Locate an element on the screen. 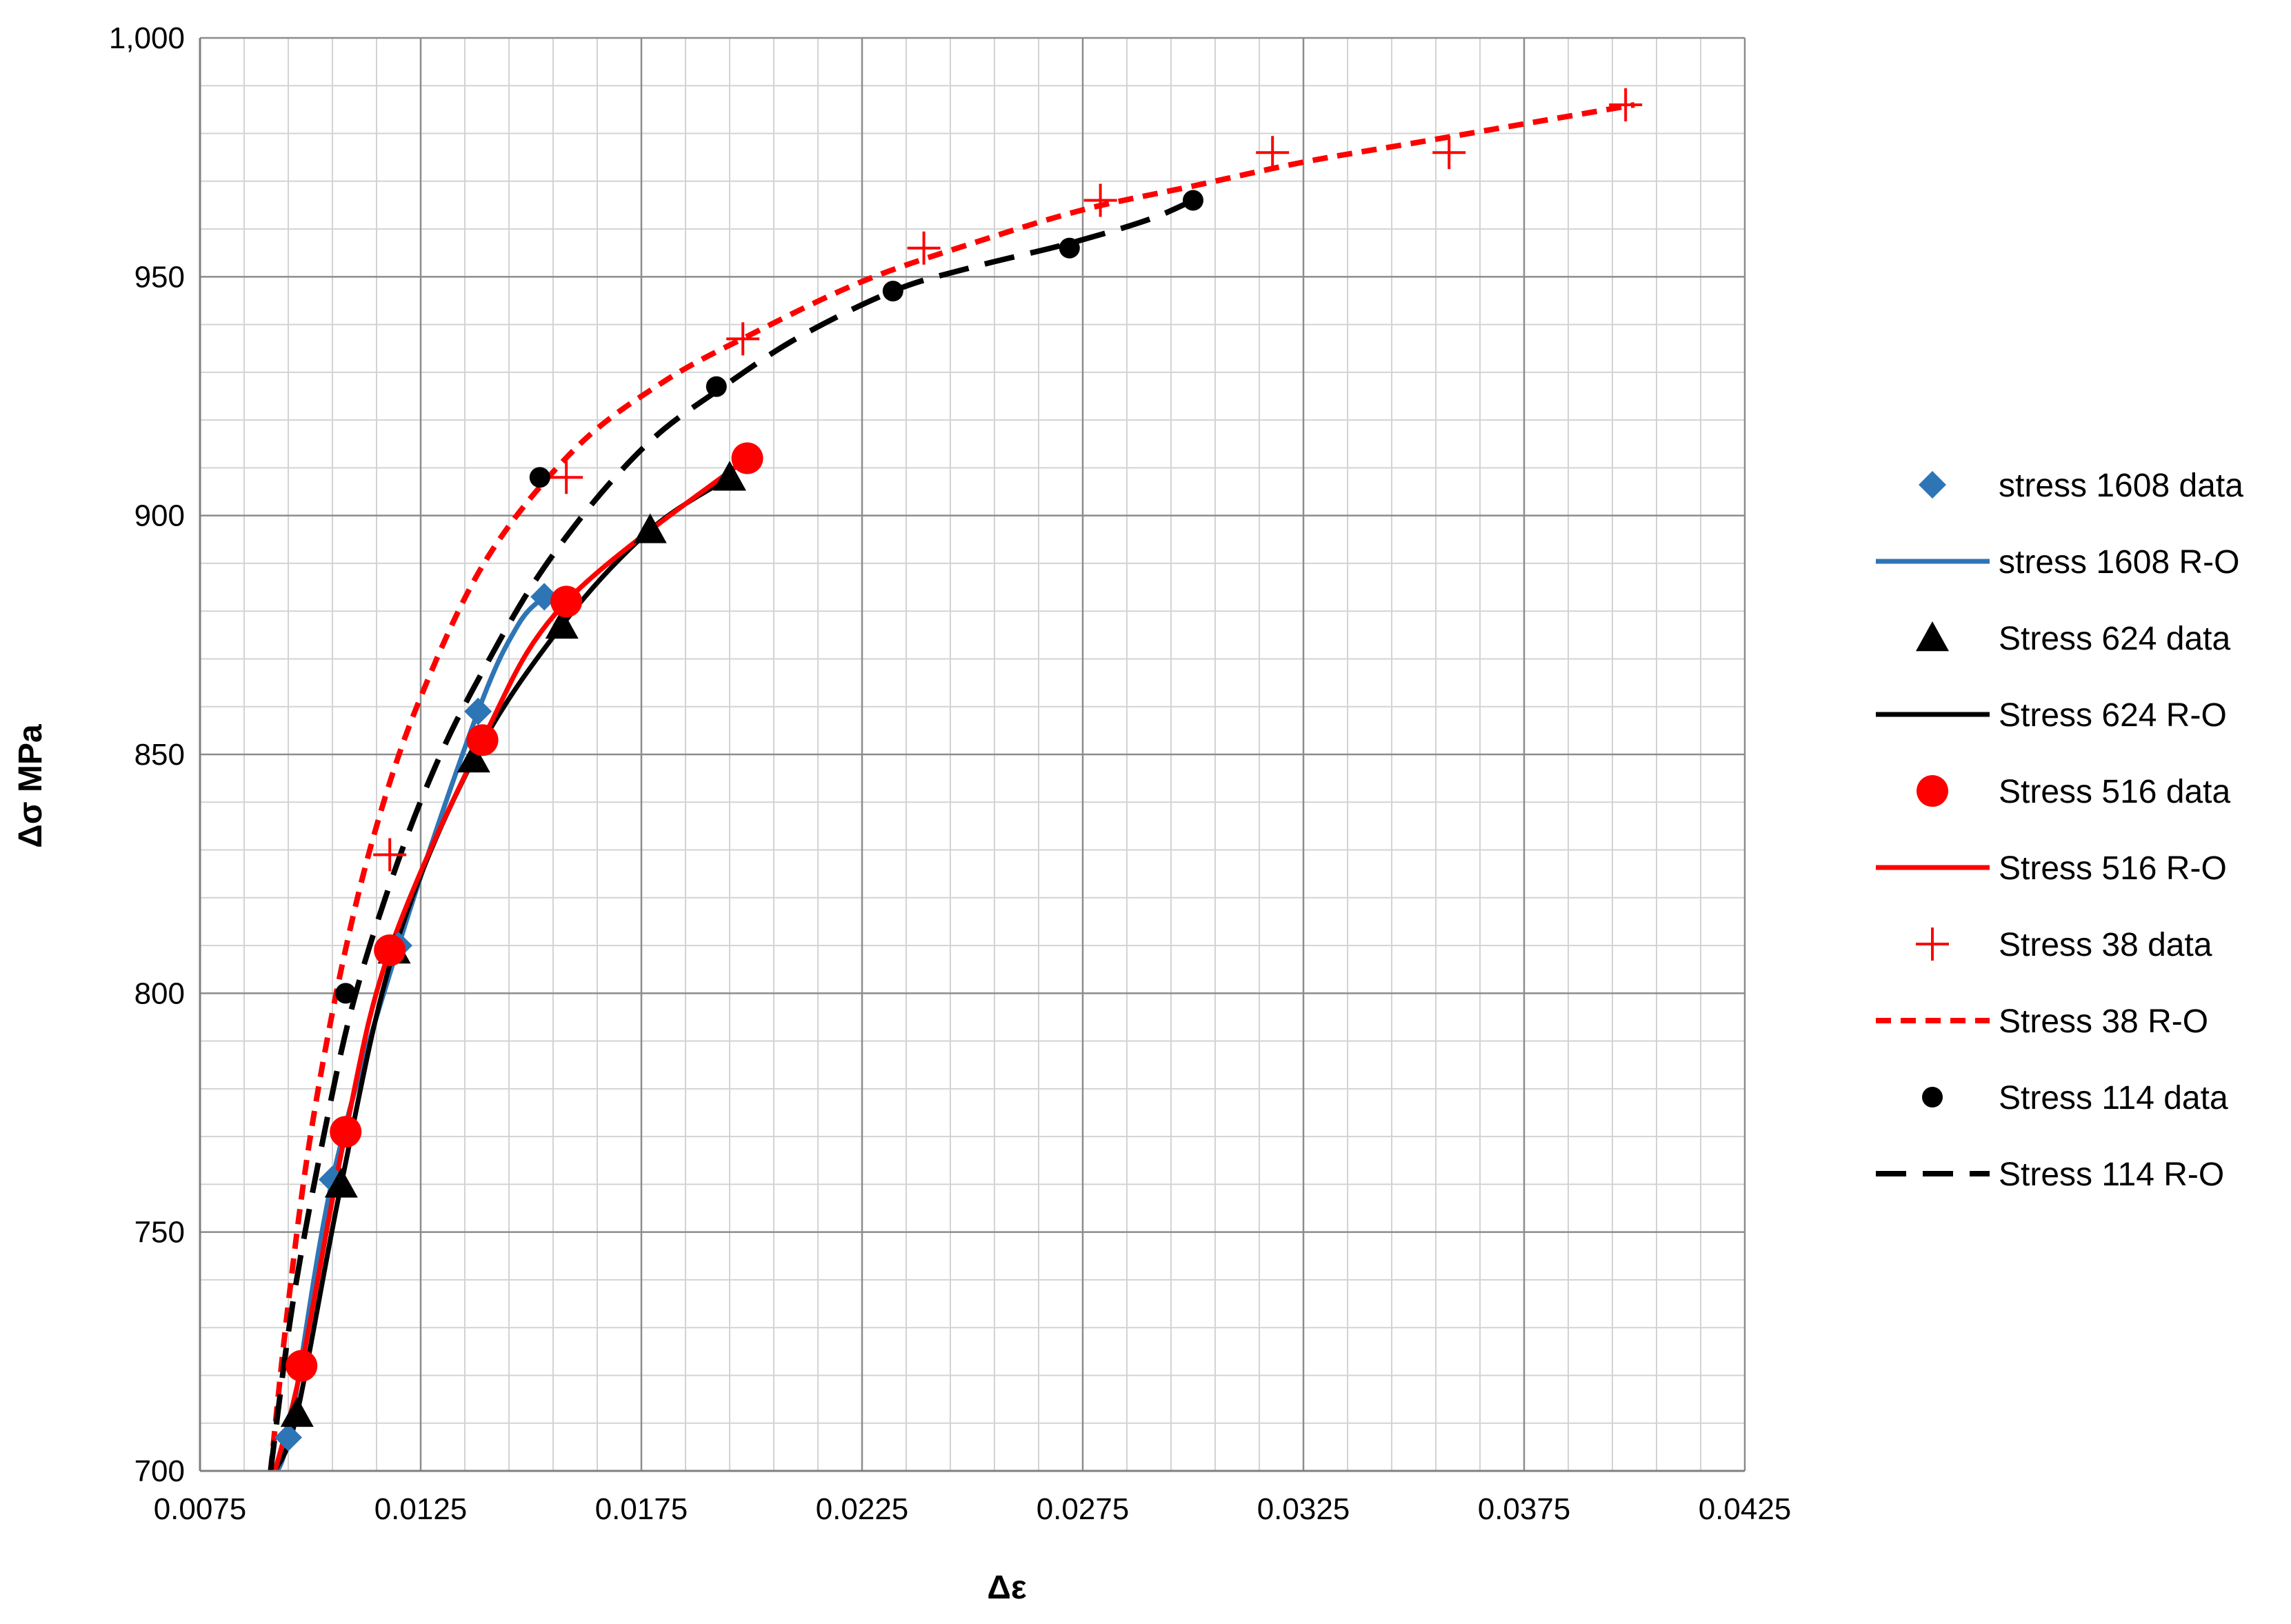 The height and width of the screenshot is (1624, 2291). legend-item: stress 1608 data is located at coordinates (2081, 486).